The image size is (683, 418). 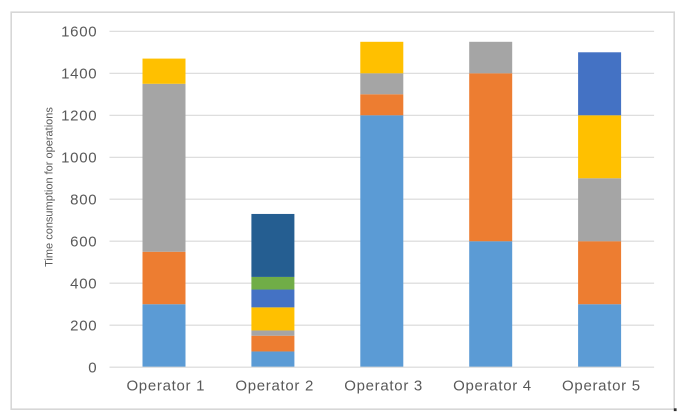 What do you see at coordinates (83, 284) in the screenshot?
I see `svg-text: 400` at bounding box center [83, 284].